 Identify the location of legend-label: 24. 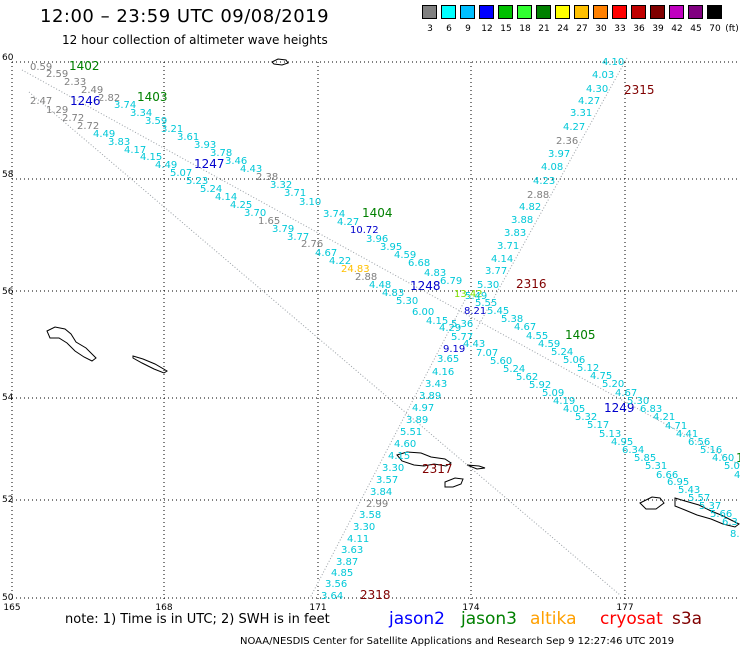
(563, 29).